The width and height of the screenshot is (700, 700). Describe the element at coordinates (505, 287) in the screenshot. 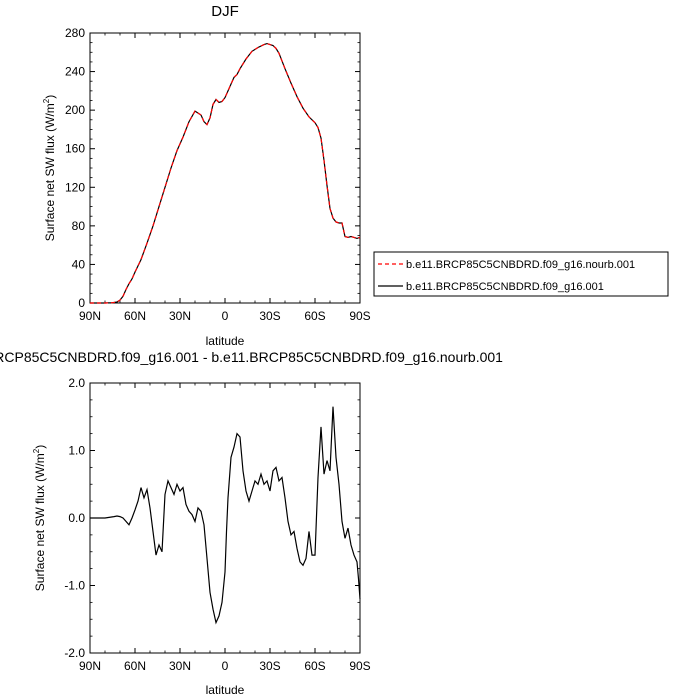

I see `legend-label-control: b.e11.BRCP85C5CNBDRD.f09_g16.001` at that location.